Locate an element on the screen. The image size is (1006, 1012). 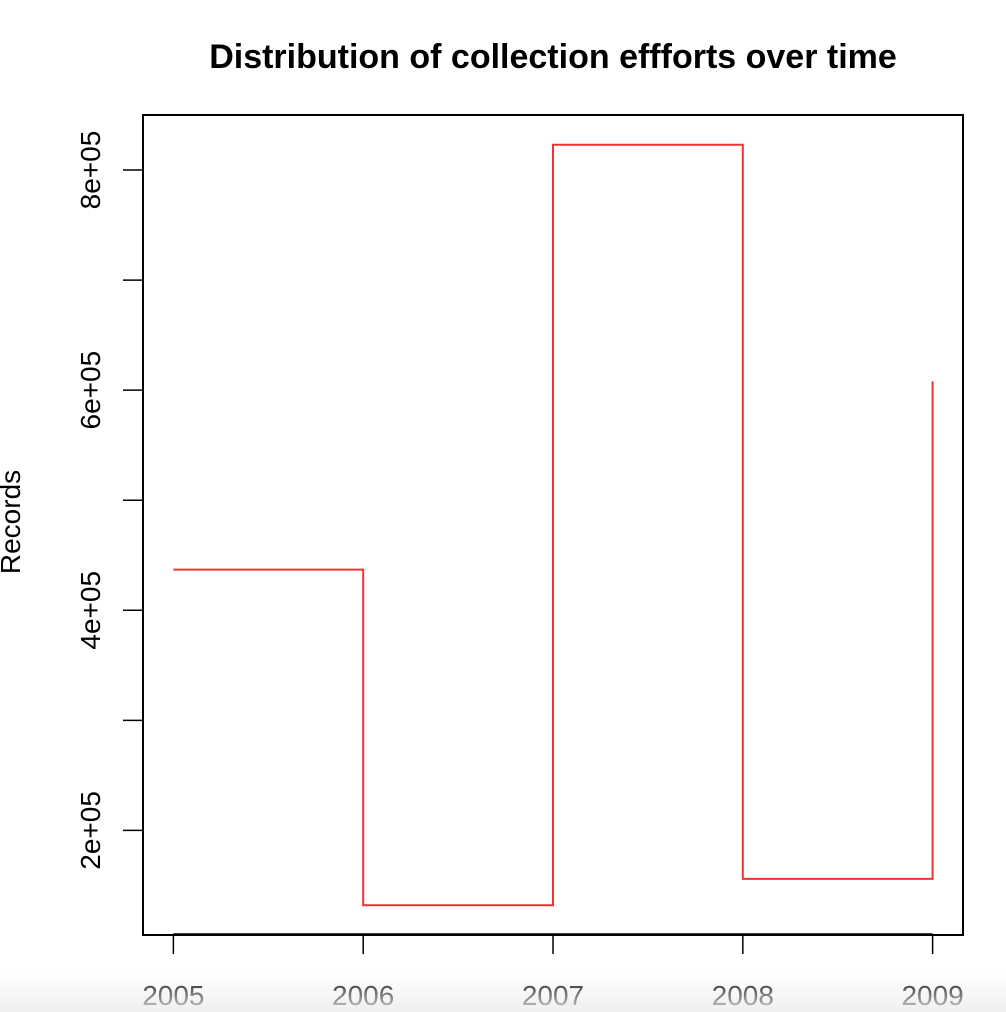
x-tick-label: 2009 is located at coordinates (932, 995).